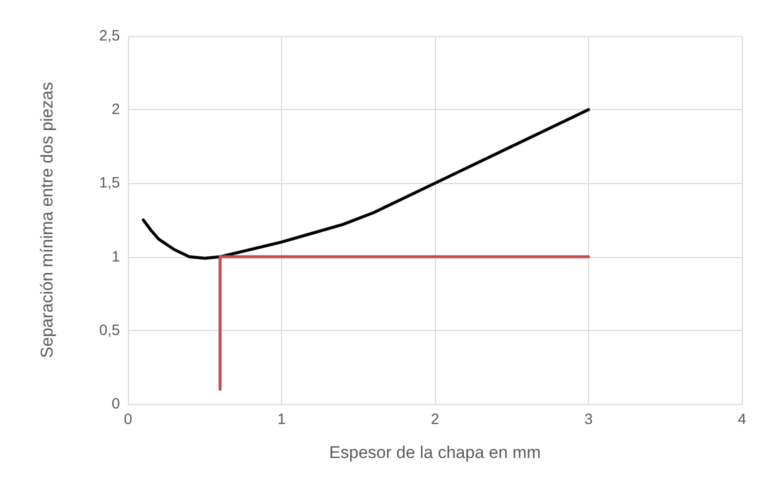  What do you see at coordinates (435, 419) in the screenshot?
I see `x-tick-label: 2` at bounding box center [435, 419].